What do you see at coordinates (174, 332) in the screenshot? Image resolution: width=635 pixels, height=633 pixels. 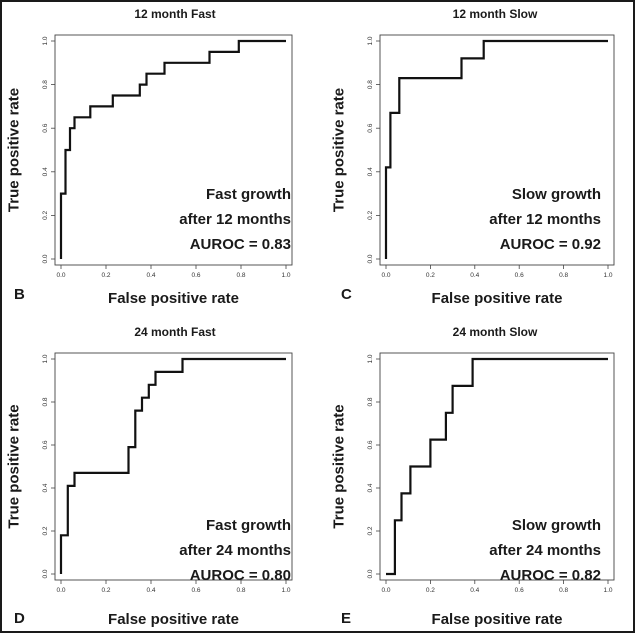 I see `panel-title: 24 month Fast` at bounding box center [174, 332].